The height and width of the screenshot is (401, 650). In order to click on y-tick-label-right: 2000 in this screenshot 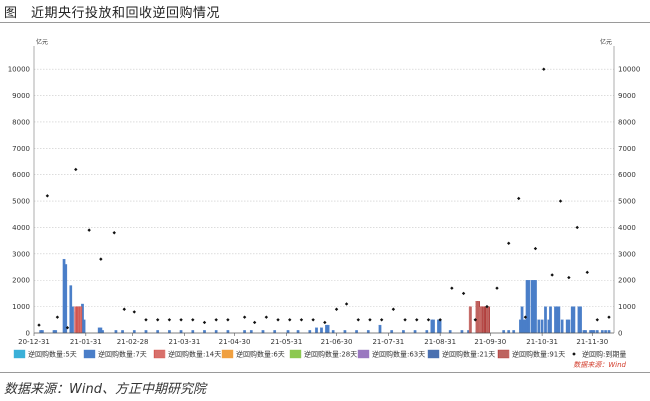, I will do `click(627, 281)`.